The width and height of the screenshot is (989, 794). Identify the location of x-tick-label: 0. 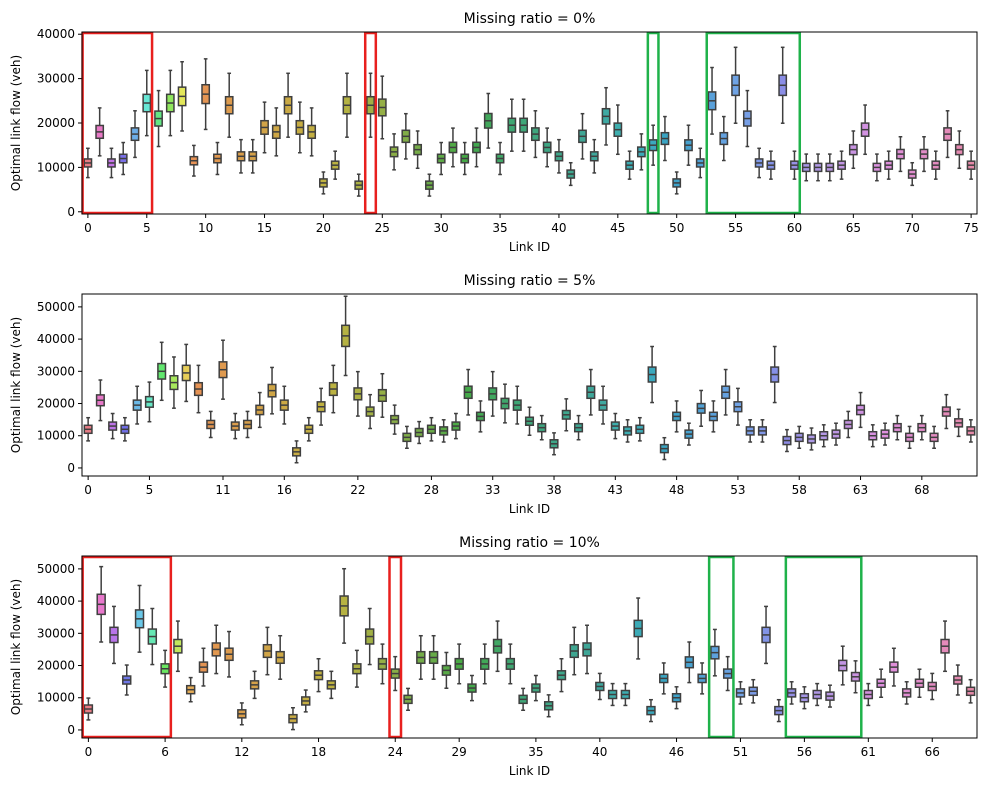
(88, 490).